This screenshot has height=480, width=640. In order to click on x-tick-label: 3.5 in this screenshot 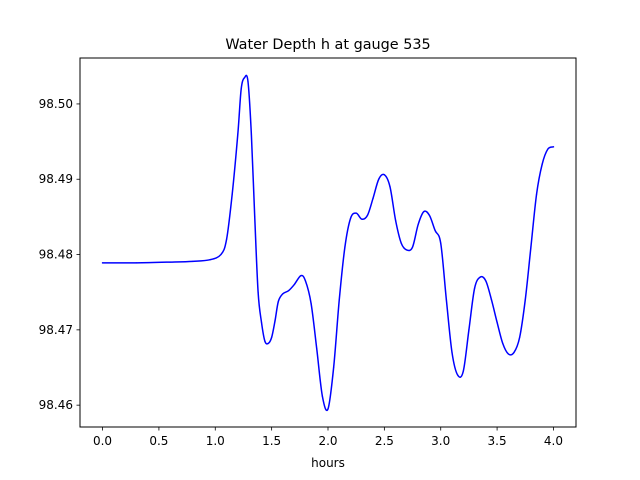, I will do `click(497, 441)`.